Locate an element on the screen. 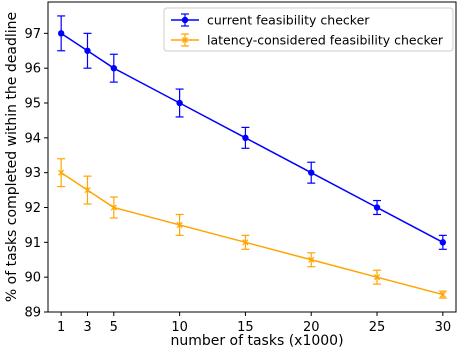 Image resolution: width=457 pixels, height=351 pixels. legend-entry-latency: latency-considered feasibility checker is located at coordinates (307, 40).